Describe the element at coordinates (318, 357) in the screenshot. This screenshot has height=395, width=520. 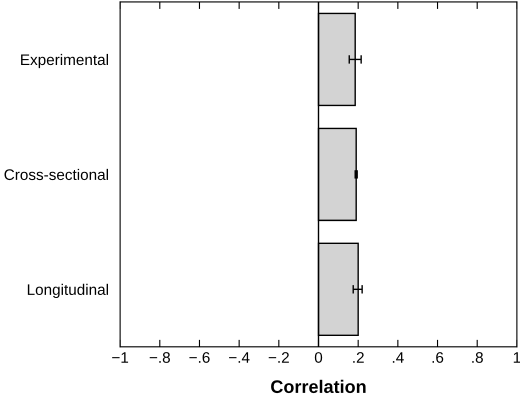
I see `x-tick-label: 0` at that location.